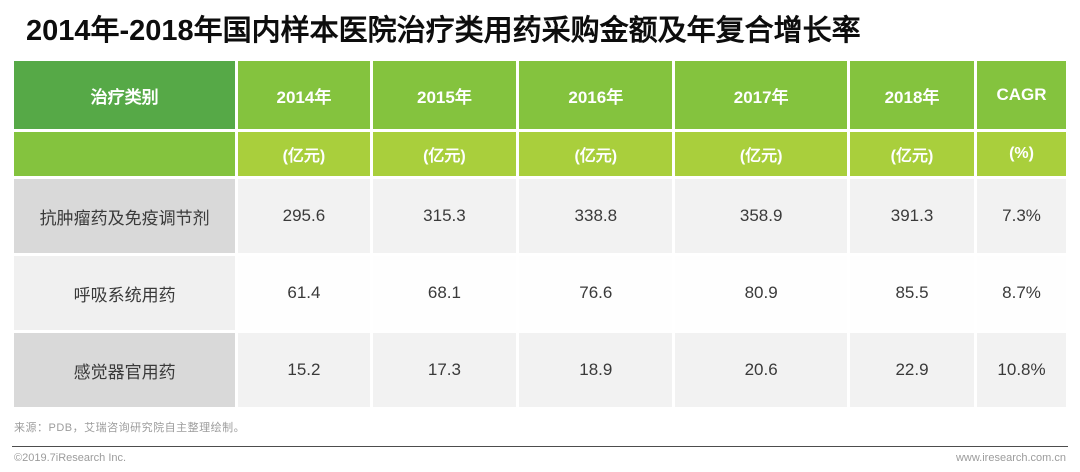 The height and width of the screenshot is (472, 1080). Describe the element at coordinates (540, 446) in the screenshot. I see `footer-divider` at that location.